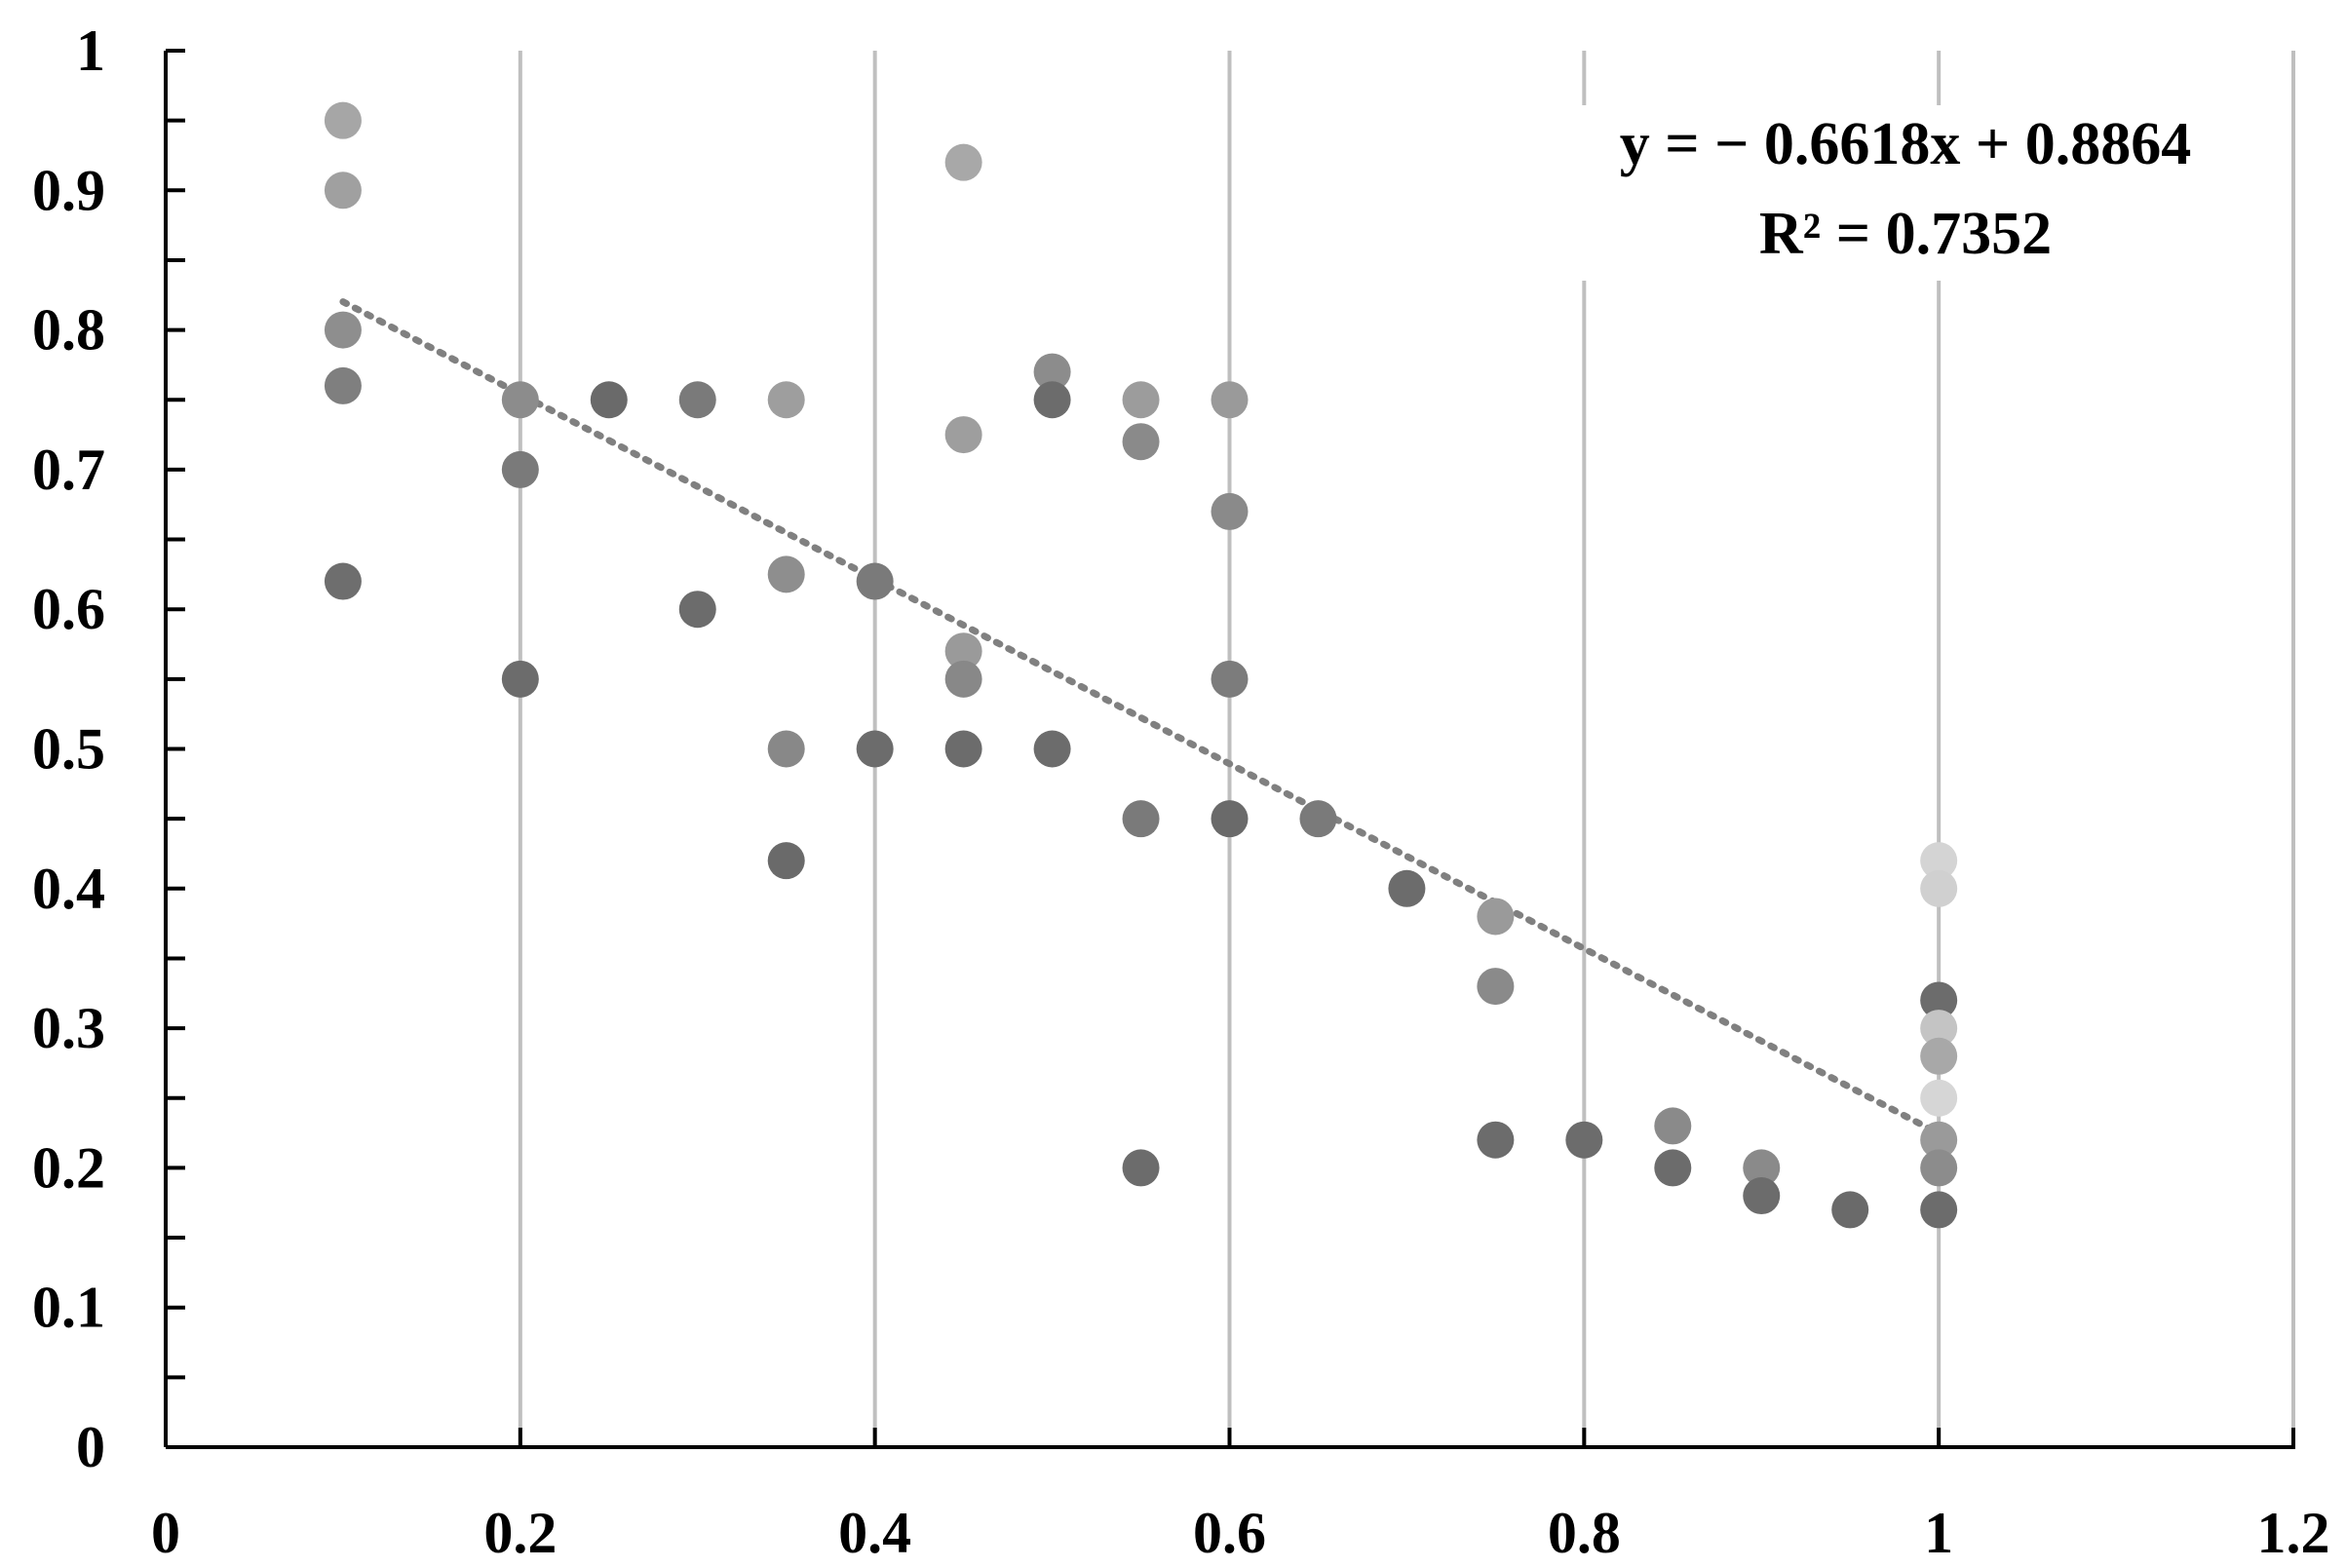 The width and height of the screenshot is (2346, 1568). I want to click on x-tick-label: 0, so click(165, 1533).